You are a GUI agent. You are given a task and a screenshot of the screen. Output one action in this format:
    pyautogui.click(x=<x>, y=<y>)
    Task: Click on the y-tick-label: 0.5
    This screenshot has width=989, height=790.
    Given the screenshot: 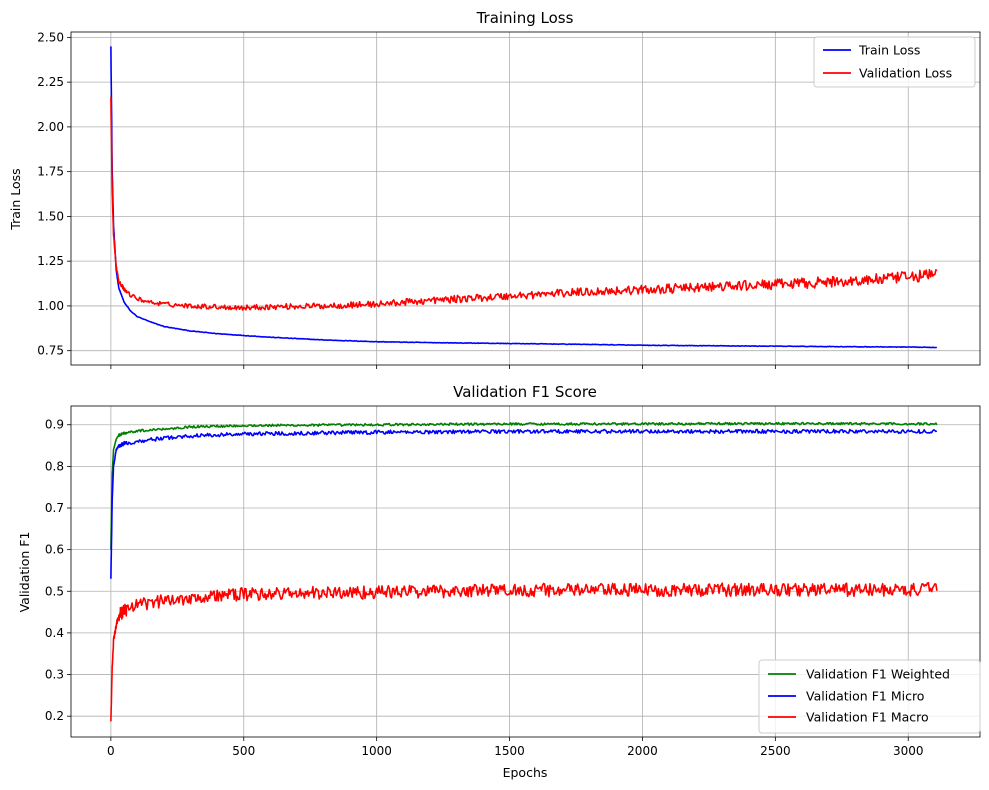 What is the action you would take?
    pyautogui.click(x=54, y=591)
    